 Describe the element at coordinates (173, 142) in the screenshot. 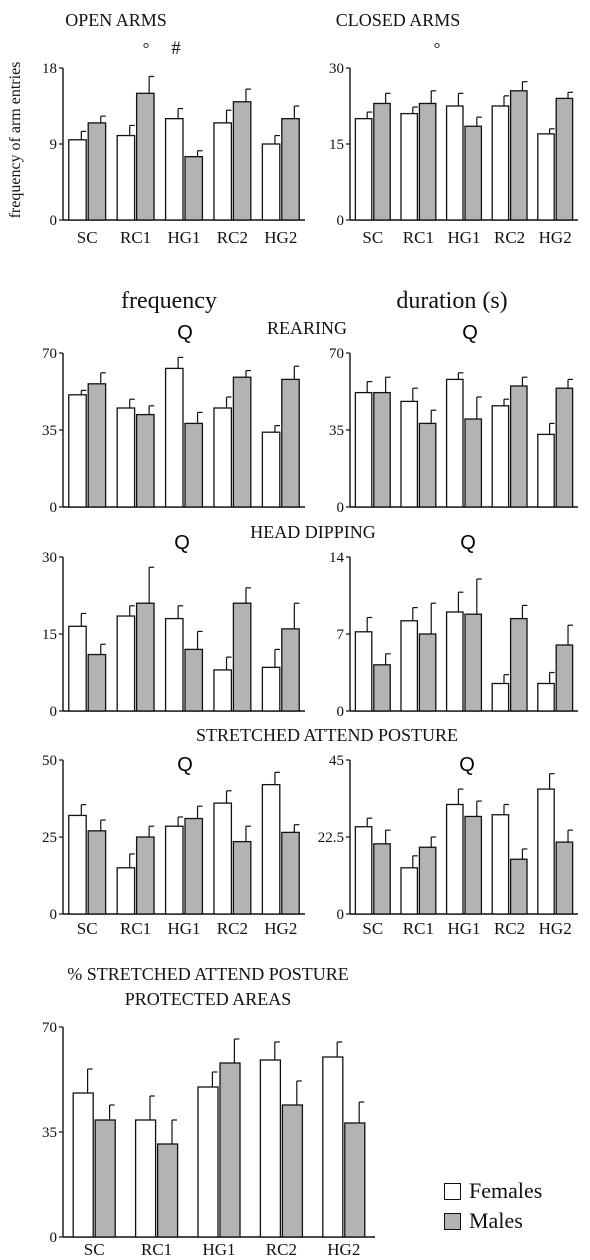

I see `panel-open_arms: 0 9 18 SC RC1 HG1 RC2 HG2 ° #` at that location.